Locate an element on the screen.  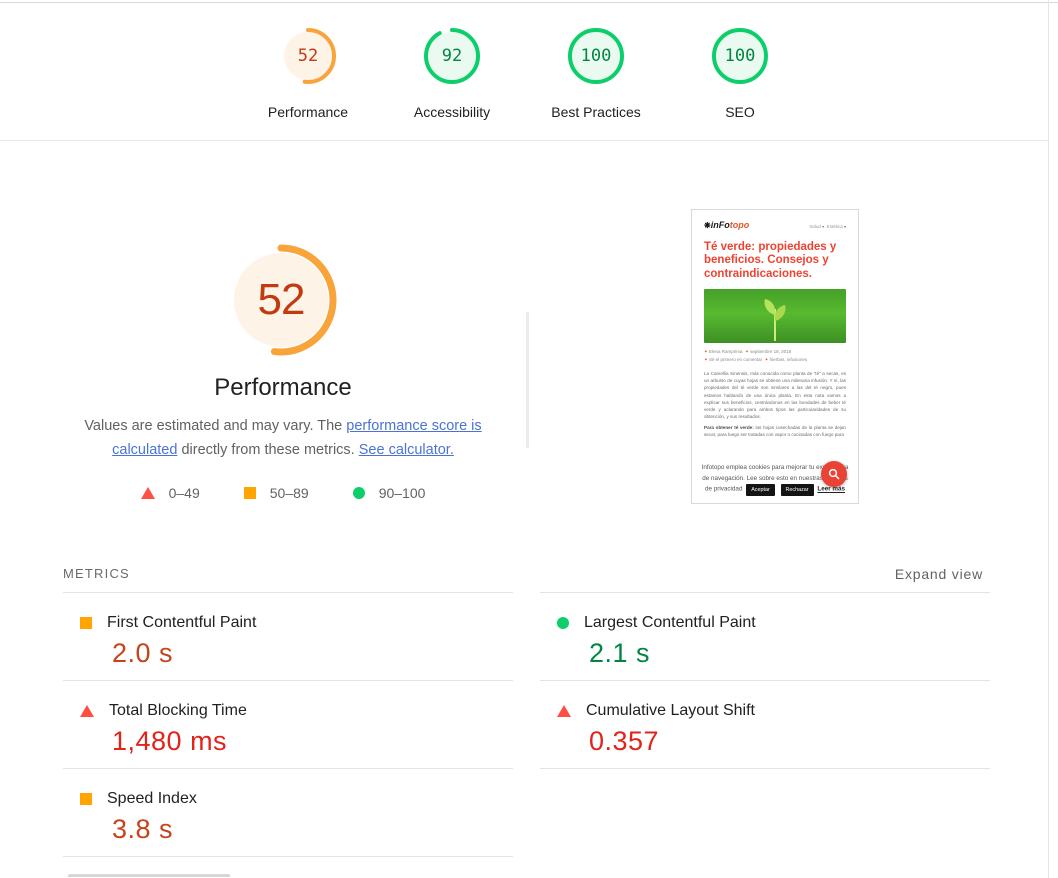
score-gauge-seo: 100 SEO is located at coordinates (740, 73).